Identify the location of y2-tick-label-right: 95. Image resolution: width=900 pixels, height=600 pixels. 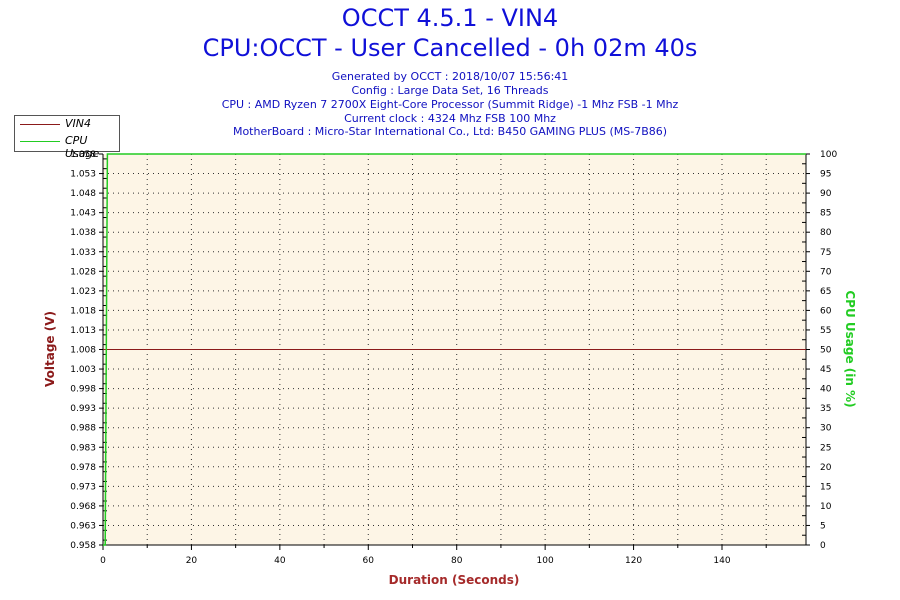
(825, 175).